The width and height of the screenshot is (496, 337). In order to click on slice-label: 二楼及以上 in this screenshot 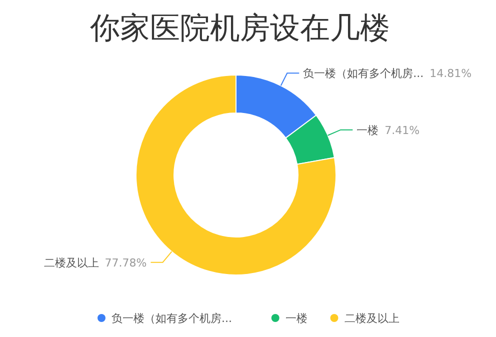, I will do `click(71, 263)`.